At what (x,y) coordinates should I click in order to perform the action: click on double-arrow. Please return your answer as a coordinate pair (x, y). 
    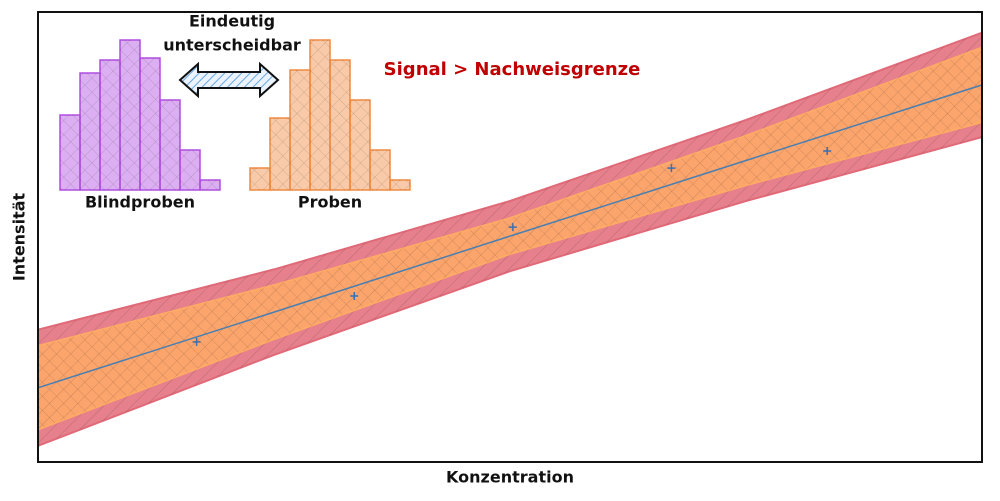
    Looking at the image, I should click on (229, 80).